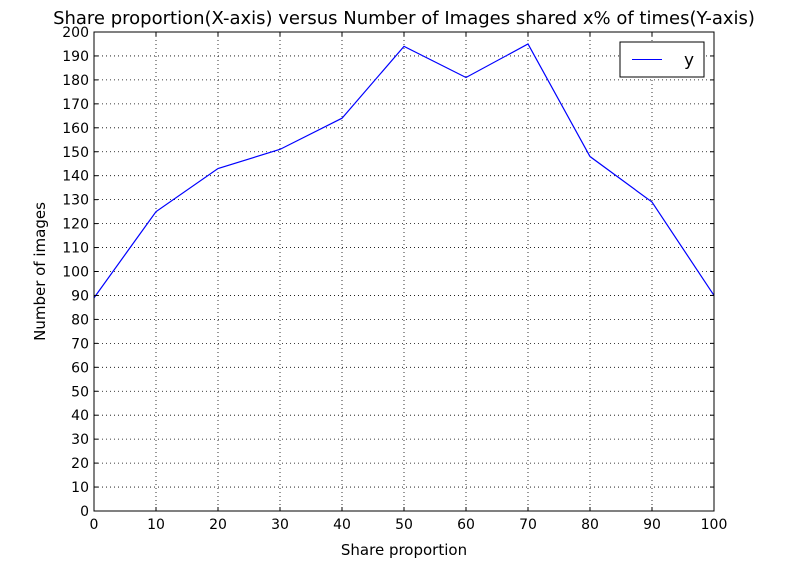  I want to click on x-tick-label: 40, so click(342, 525).